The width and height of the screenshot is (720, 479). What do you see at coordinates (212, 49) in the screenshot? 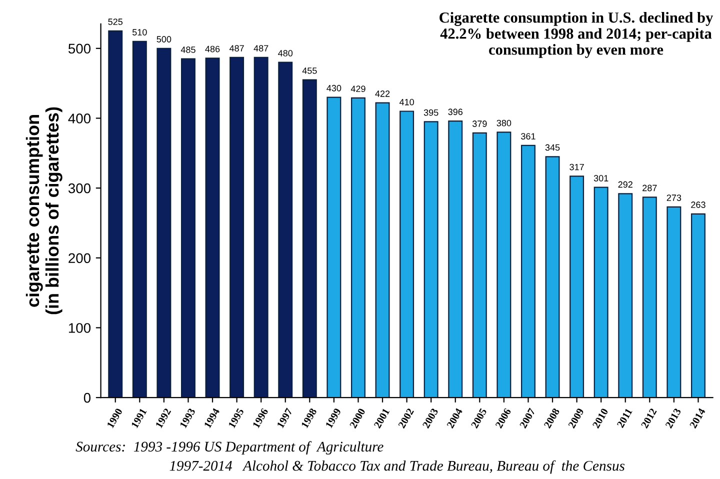
I see `data-label: 486` at bounding box center [212, 49].